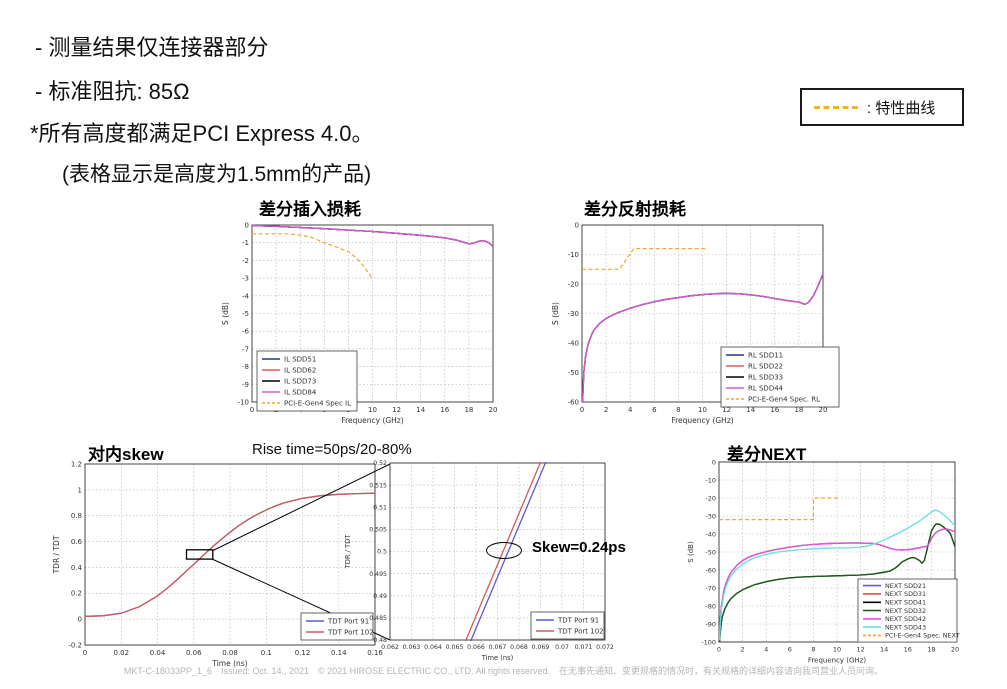 The width and height of the screenshot is (1007, 689). What do you see at coordinates (780, 509) in the screenshot?
I see `series-pci-e-gen4-spec-next` at bounding box center [780, 509].